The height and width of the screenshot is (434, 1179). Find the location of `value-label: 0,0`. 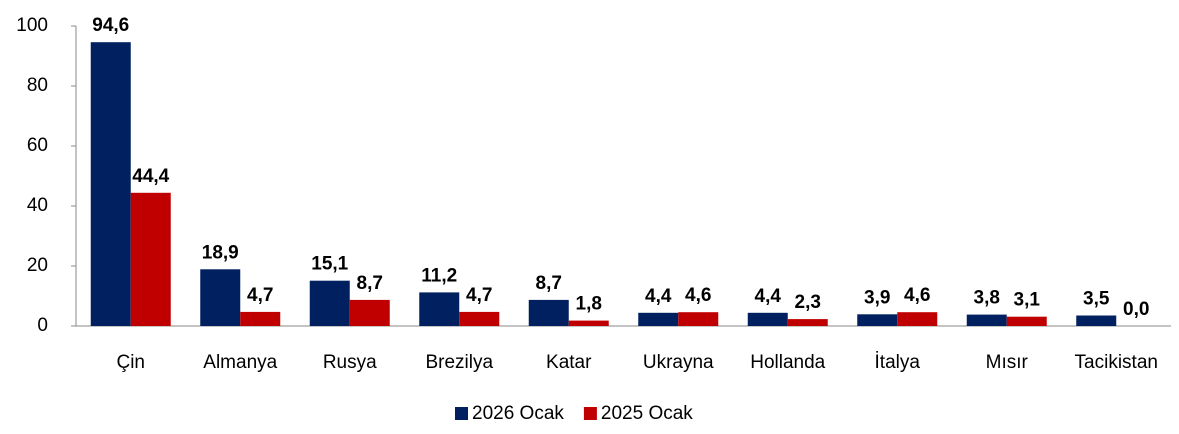

value-label: 0,0 is located at coordinates (1136, 309).